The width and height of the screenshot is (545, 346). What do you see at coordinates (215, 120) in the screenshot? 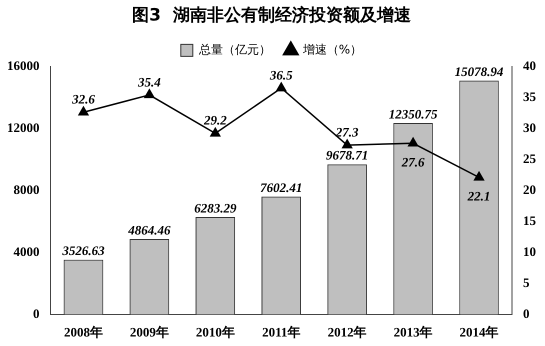
I see `data-label: 29.2` at bounding box center [215, 120].